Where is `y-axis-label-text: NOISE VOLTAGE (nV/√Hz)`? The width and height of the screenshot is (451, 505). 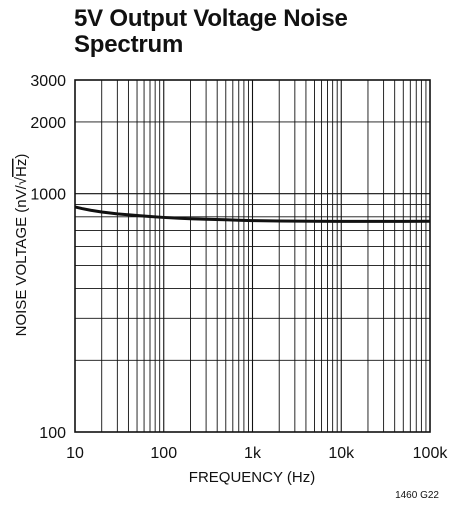
y-axis-label-text: NOISE VOLTAGE (nV/√Hz) is located at coordinates (21, 245).